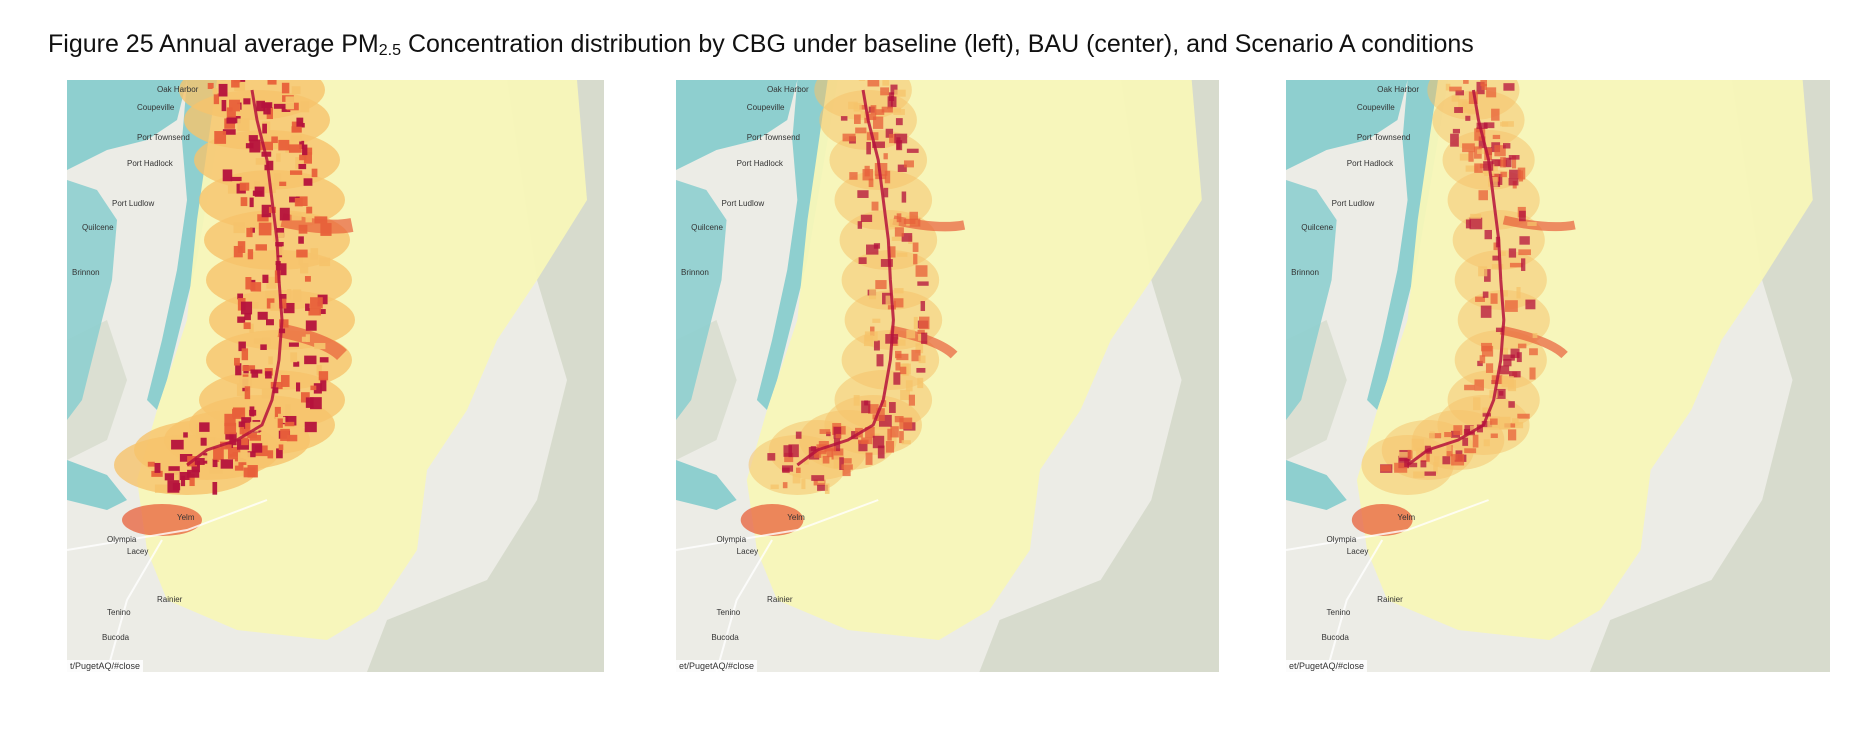  I want to click on pm-spur, so click(927, 287).